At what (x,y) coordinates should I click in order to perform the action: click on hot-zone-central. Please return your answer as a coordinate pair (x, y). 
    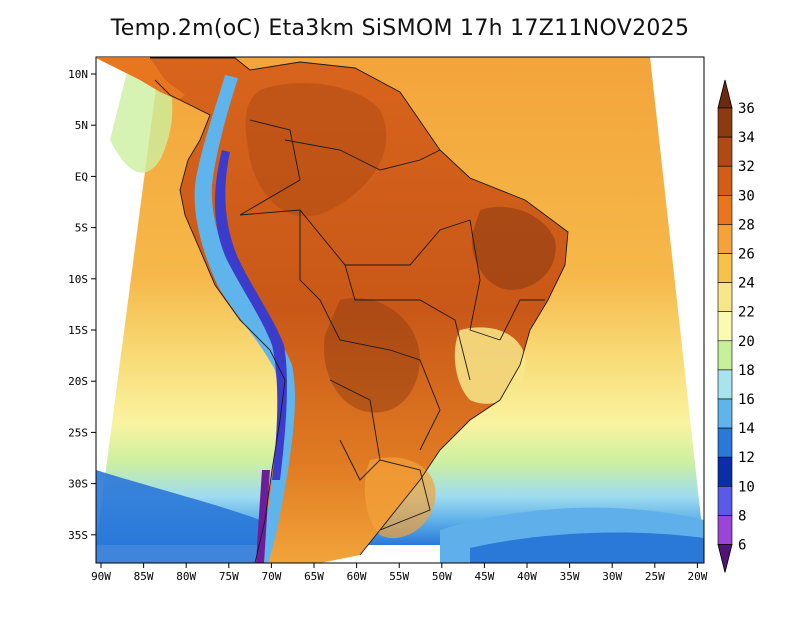
    Looking at the image, I should click on (372, 355).